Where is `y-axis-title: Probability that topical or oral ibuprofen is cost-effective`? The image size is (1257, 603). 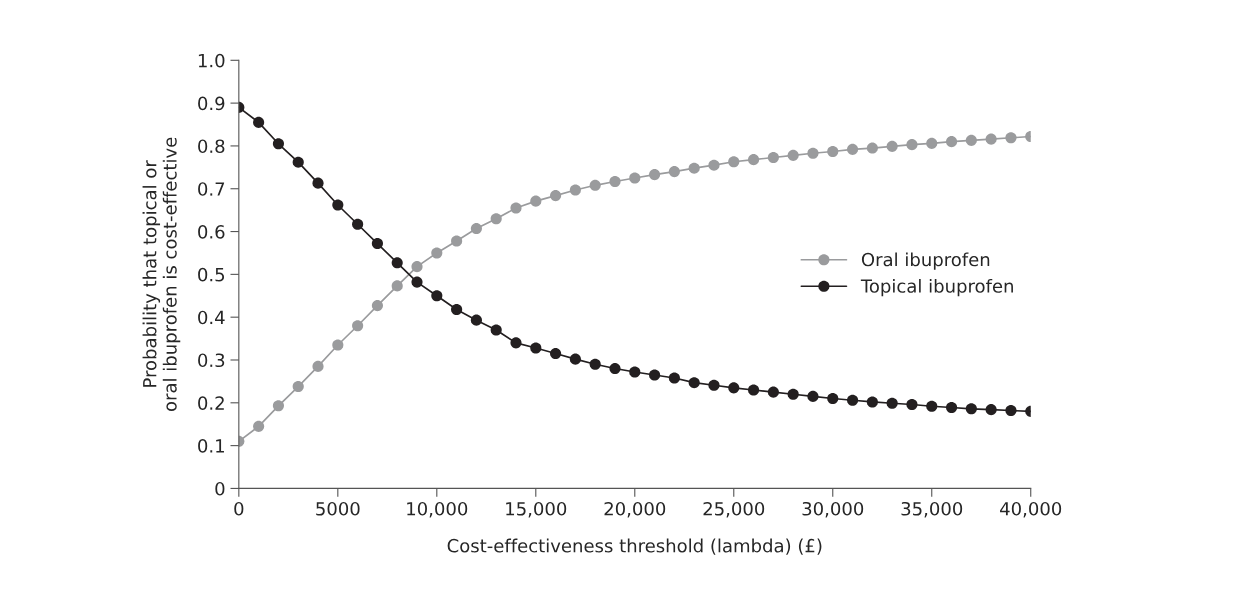 y-axis-title: Probability that topical or oral ibuprofen is cost-effective is located at coordinates (161, 274).